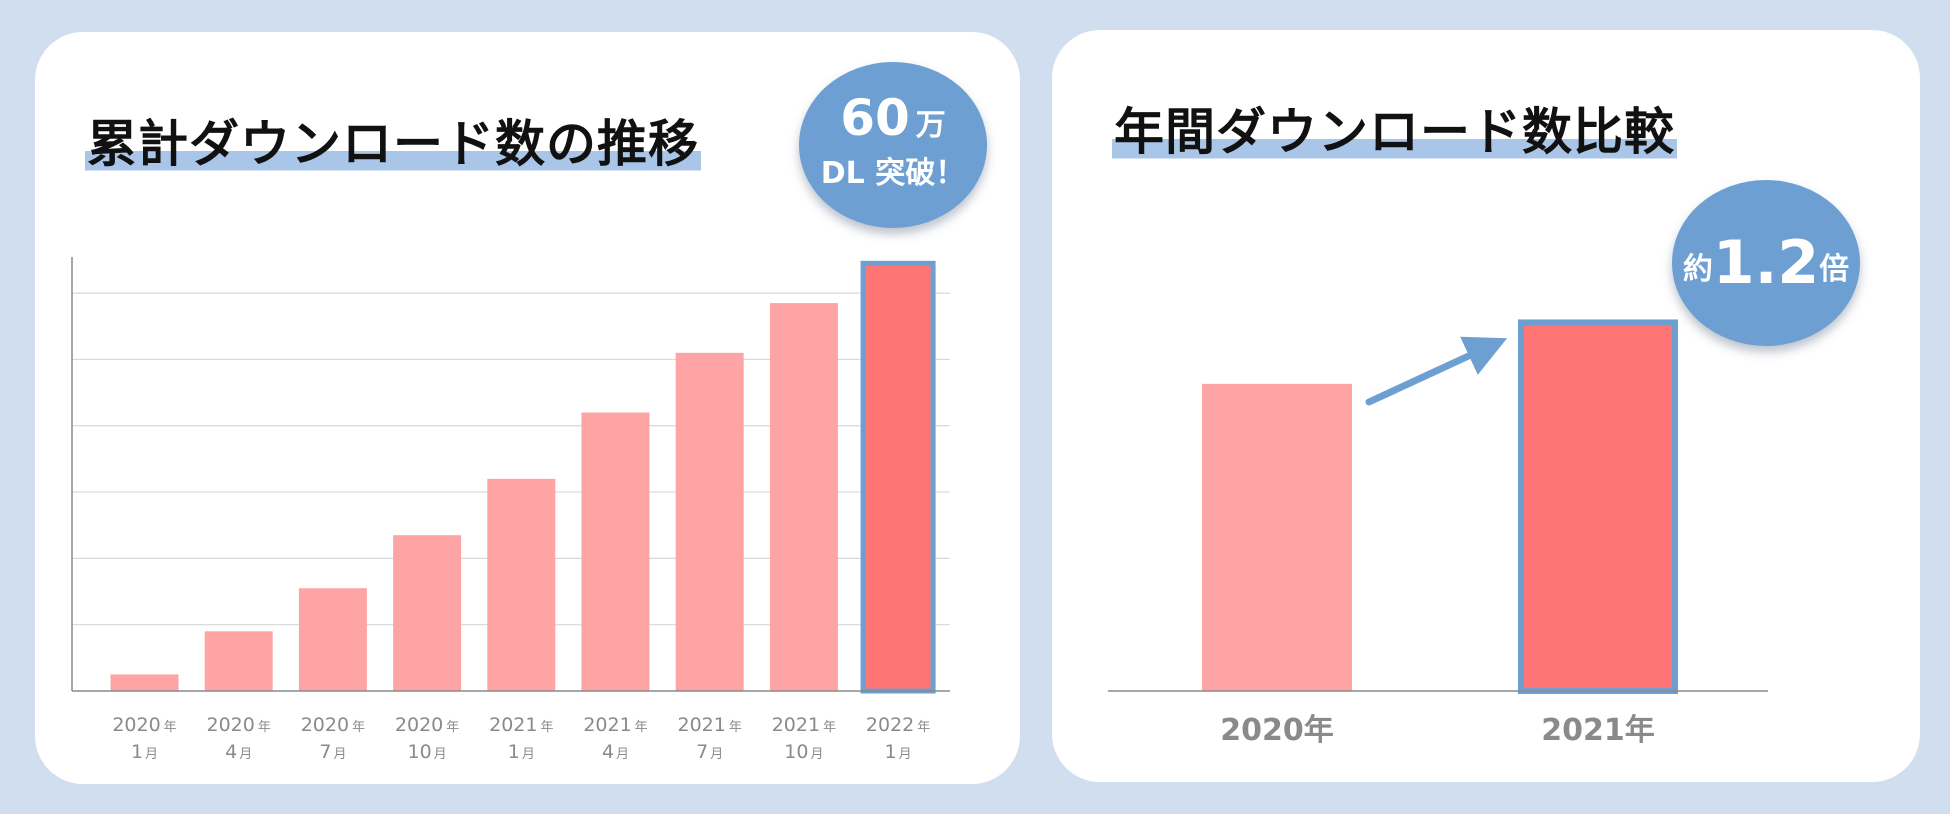  What do you see at coordinates (1277, 537) in the screenshot?
I see `bar-2020年` at bounding box center [1277, 537].